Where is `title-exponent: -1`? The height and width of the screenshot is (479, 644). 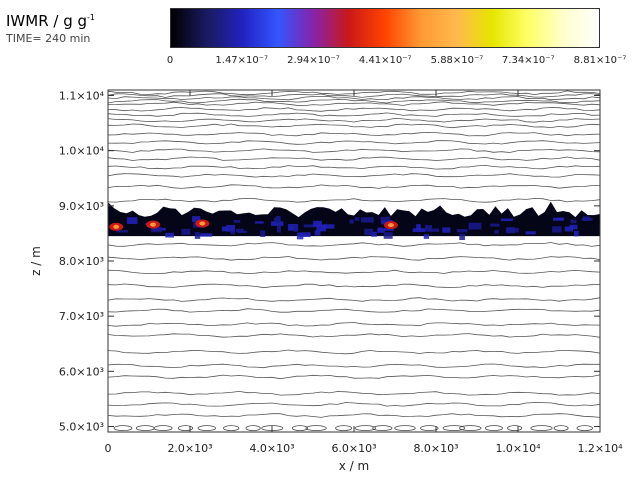 title-exponent: -1 is located at coordinates (91, 17).